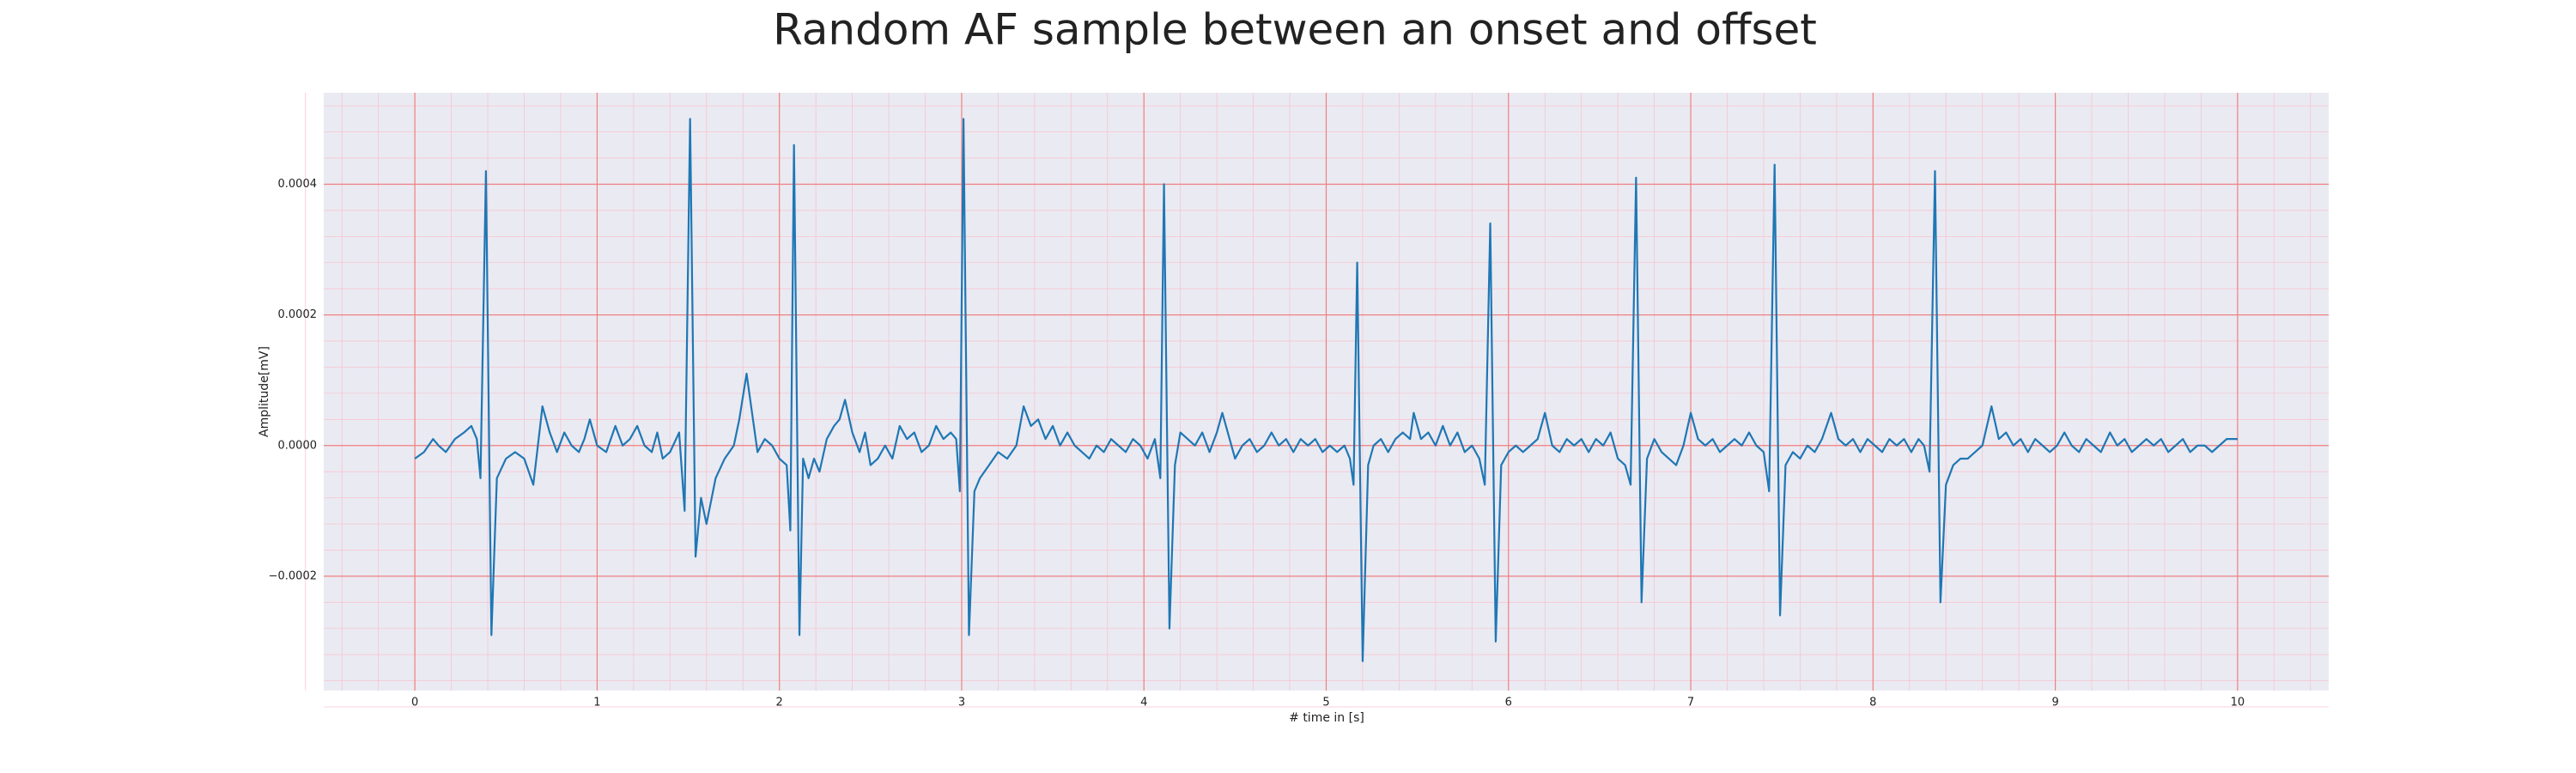 Image resolution: width=2576 pixels, height=773 pixels. What do you see at coordinates (298, 445) in the screenshot?
I see `y-tick-label: 0.0000` at bounding box center [298, 445].